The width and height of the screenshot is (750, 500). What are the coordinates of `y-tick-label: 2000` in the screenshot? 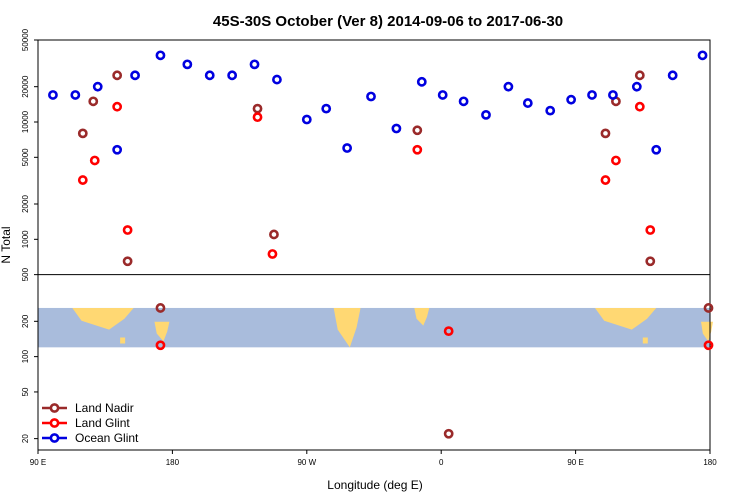 It's located at (25, 204).